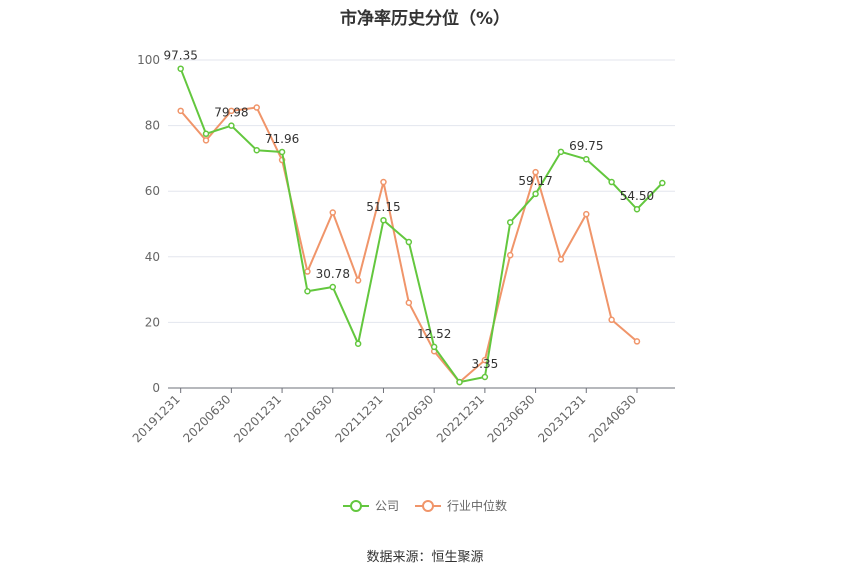  What do you see at coordinates (355, 506) in the screenshot?
I see `legend-company-marker-icon` at bounding box center [355, 506].